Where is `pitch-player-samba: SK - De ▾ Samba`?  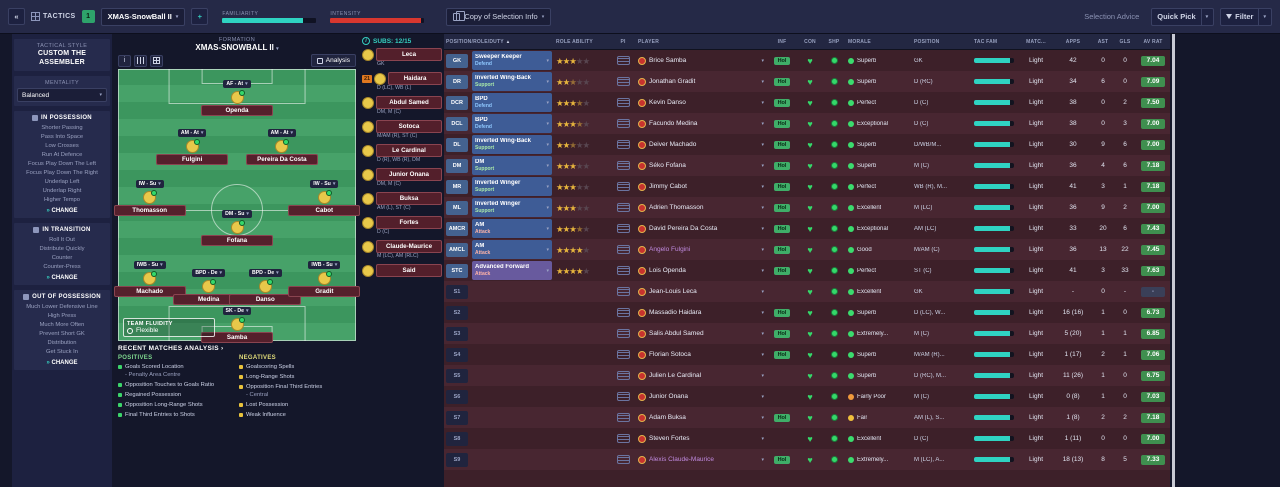
pitch-player-samba: SK - De ▾ Samba is located at coordinates (237, 321).